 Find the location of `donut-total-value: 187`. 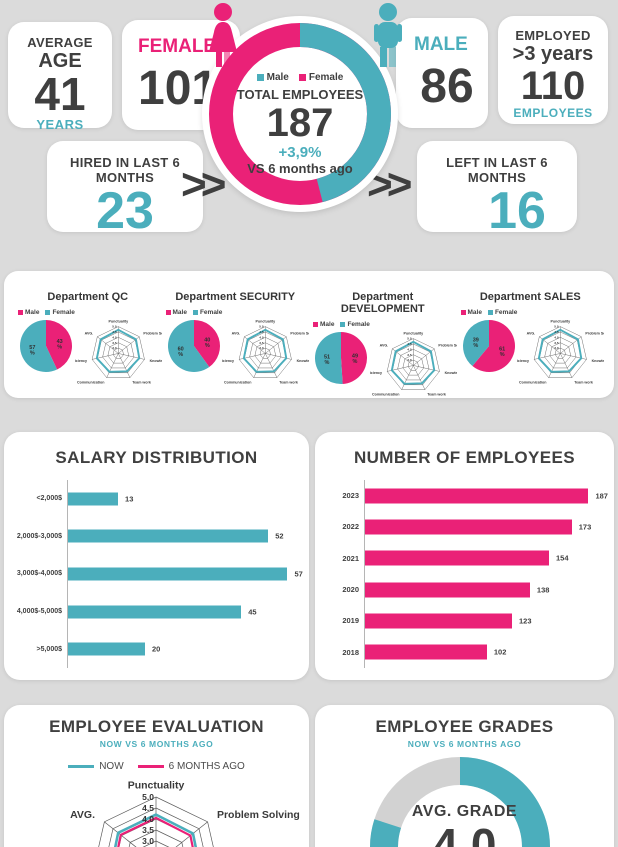

donut-total-value: 187 is located at coordinates (300, 123).